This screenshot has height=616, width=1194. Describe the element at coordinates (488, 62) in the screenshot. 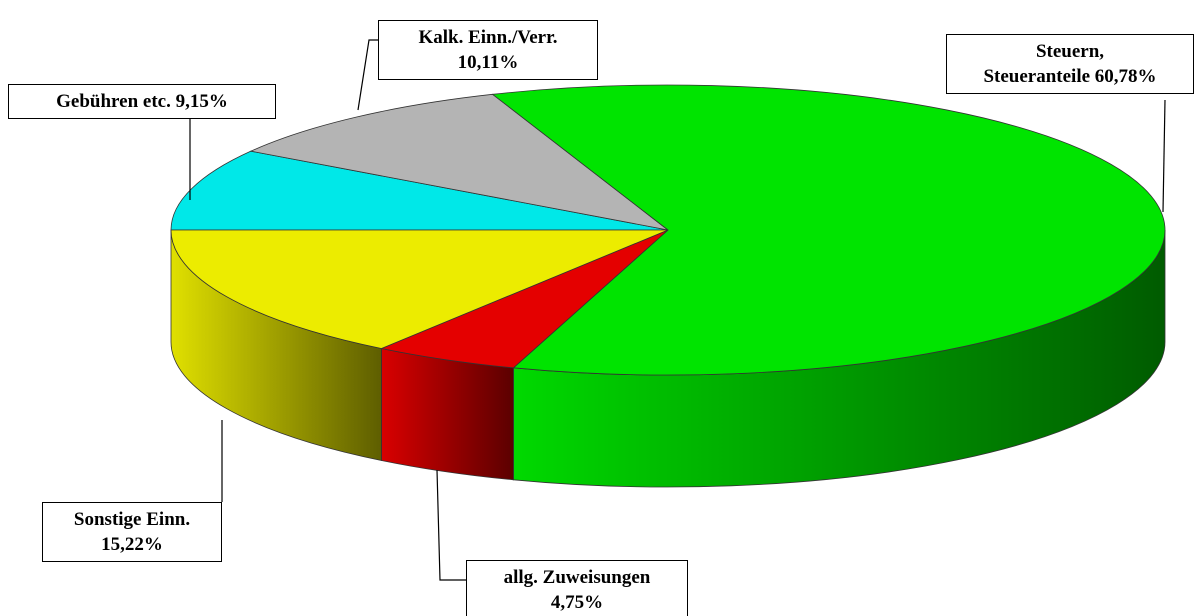

I see `value-label: 10,11%` at that location.